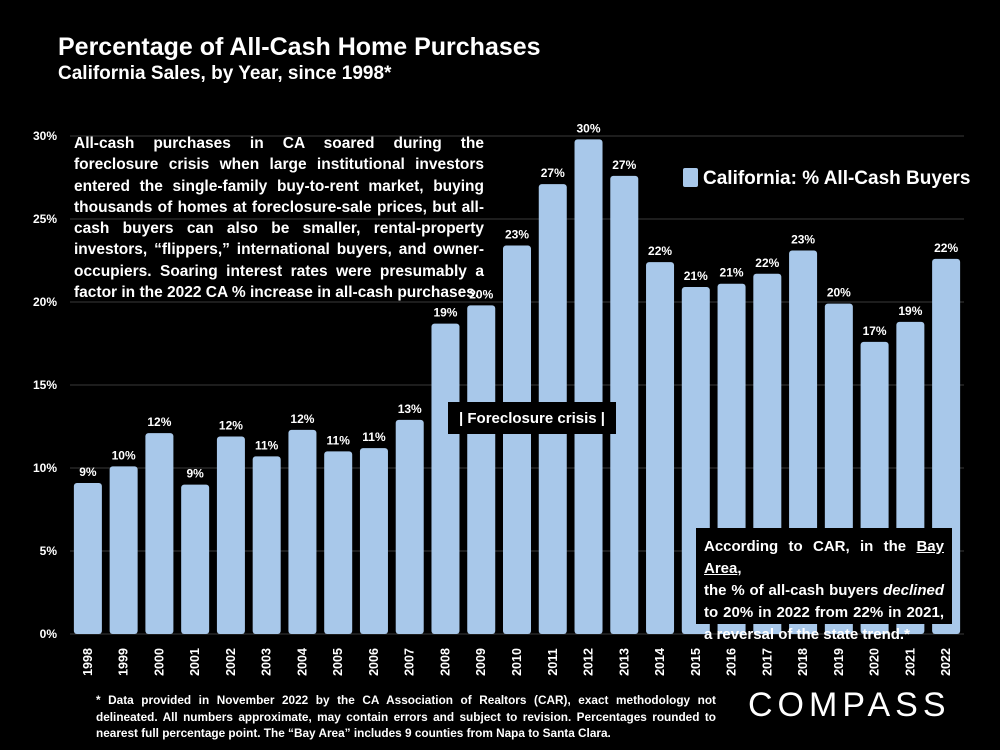  I want to click on x-tick-label-2013: 2013, so click(624, 662).